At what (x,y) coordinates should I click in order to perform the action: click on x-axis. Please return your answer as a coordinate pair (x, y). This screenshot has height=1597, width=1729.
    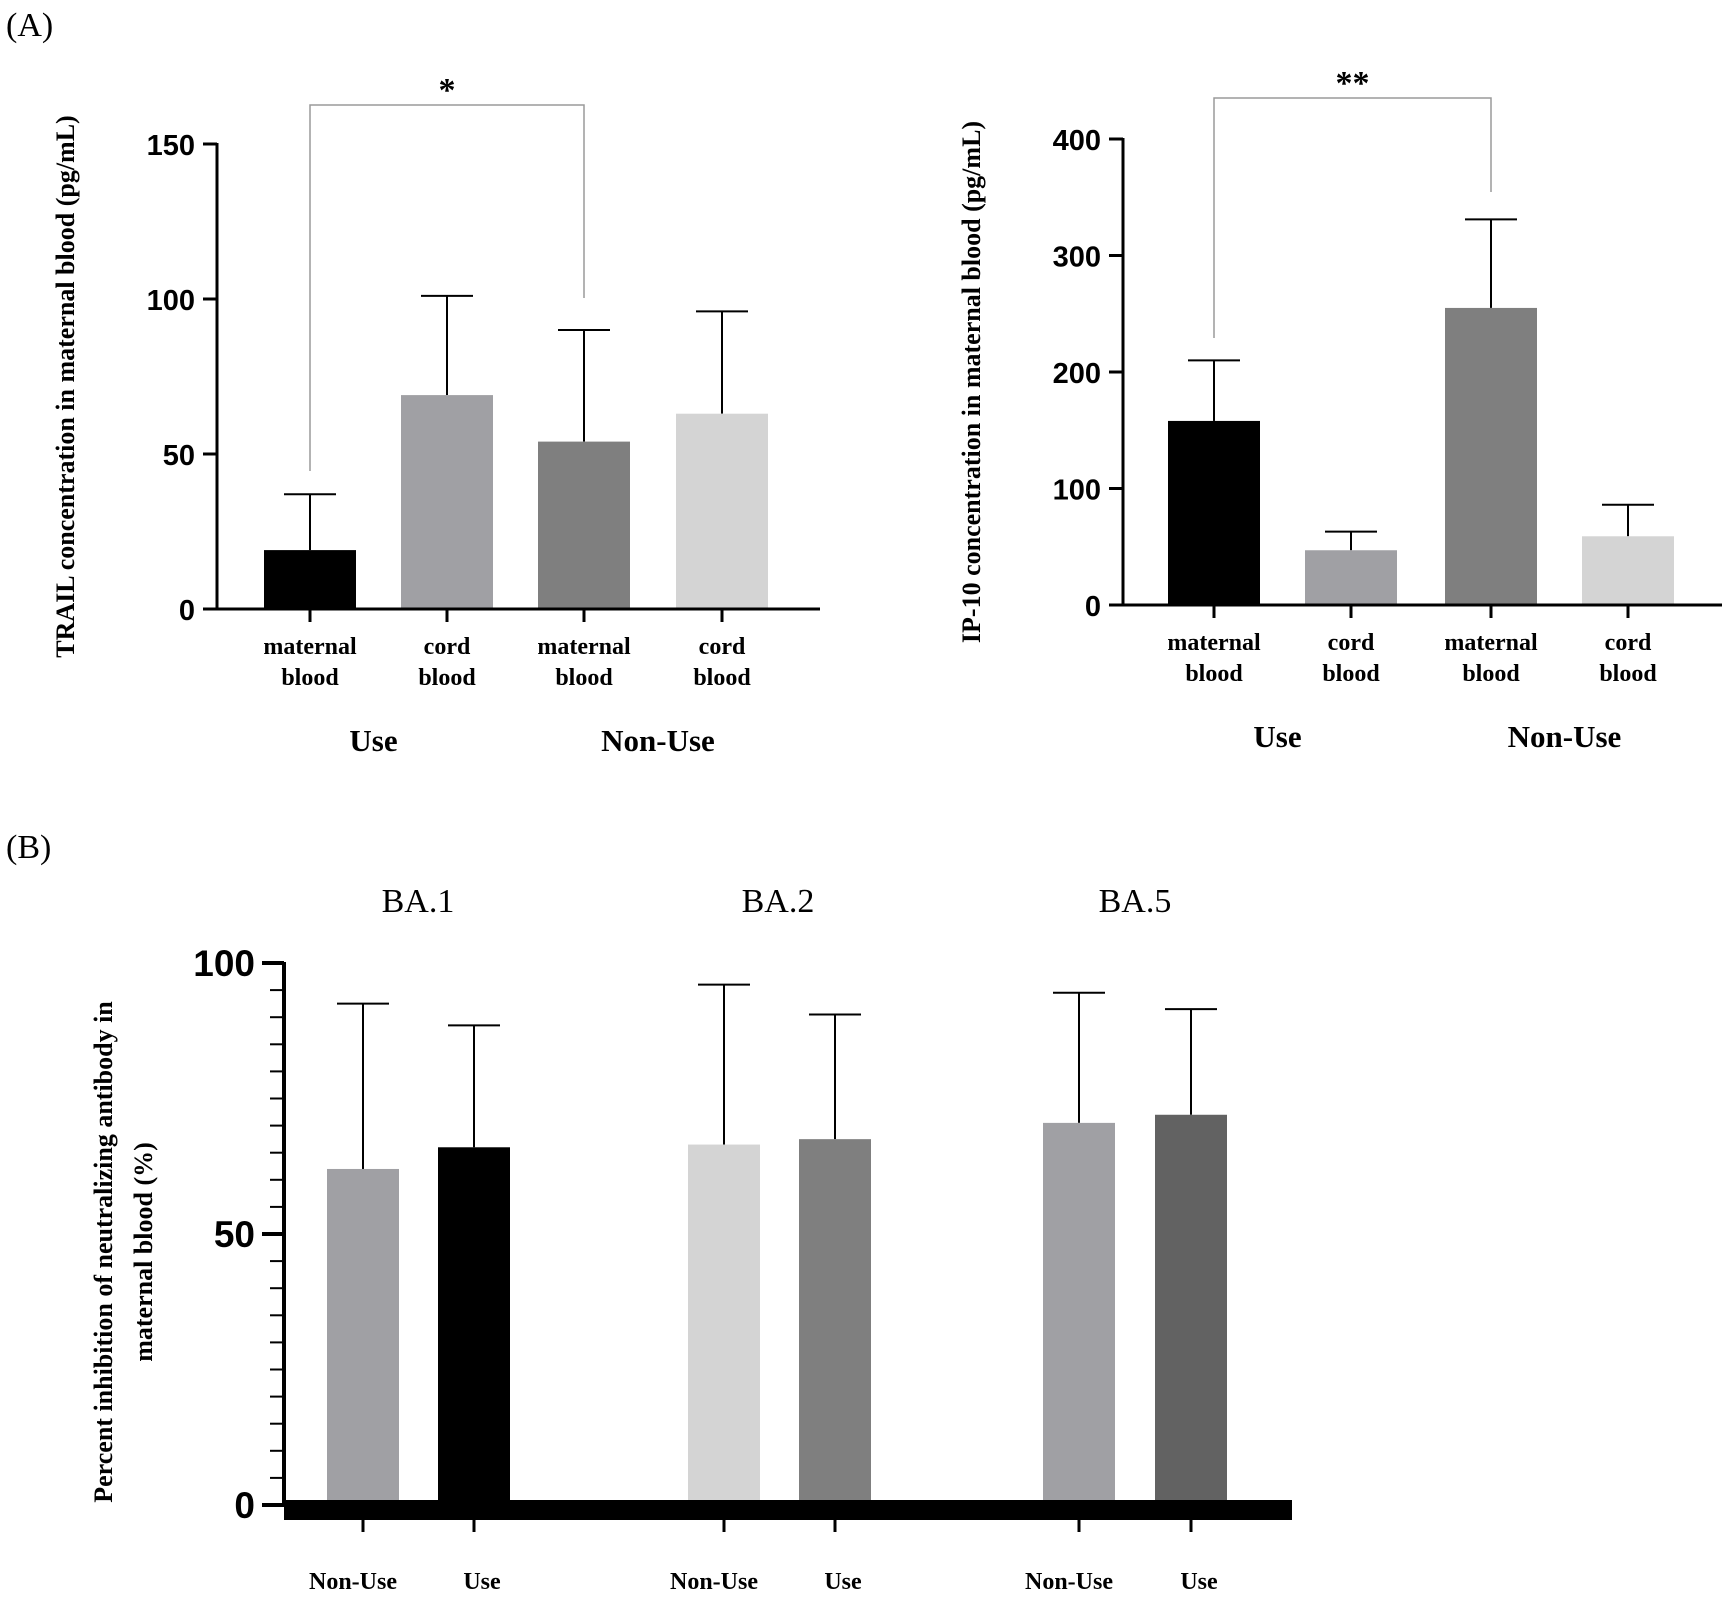
    Looking at the image, I should click on (788, 1510).